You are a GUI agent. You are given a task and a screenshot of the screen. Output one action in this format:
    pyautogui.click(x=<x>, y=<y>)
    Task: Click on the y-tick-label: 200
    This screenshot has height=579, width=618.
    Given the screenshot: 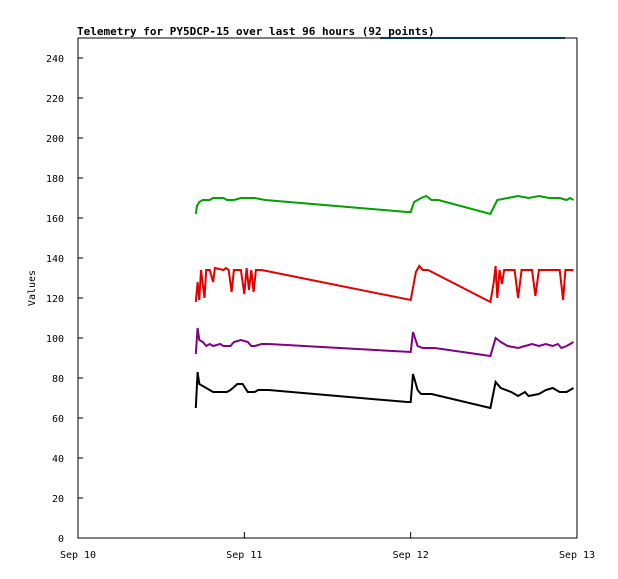 What is the action you would take?
    pyautogui.click(x=55, y=139)
    